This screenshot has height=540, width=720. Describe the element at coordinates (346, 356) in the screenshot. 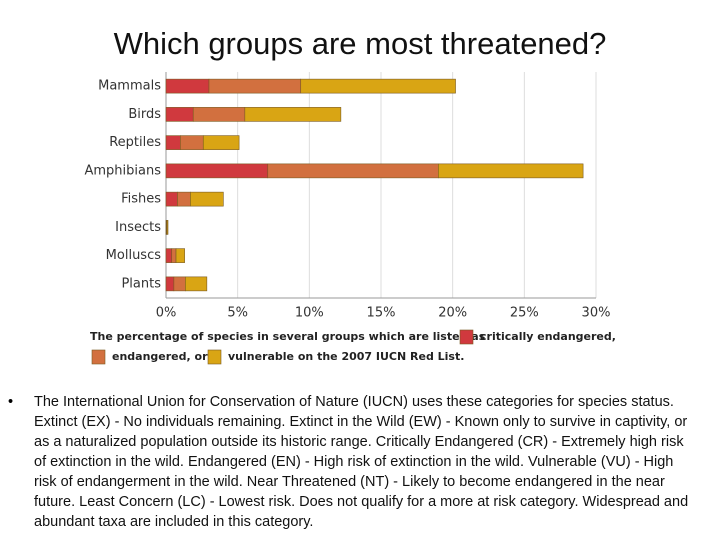

I see `legend-label: vulnerable on the 2007 IUCN Red List.` at that location.